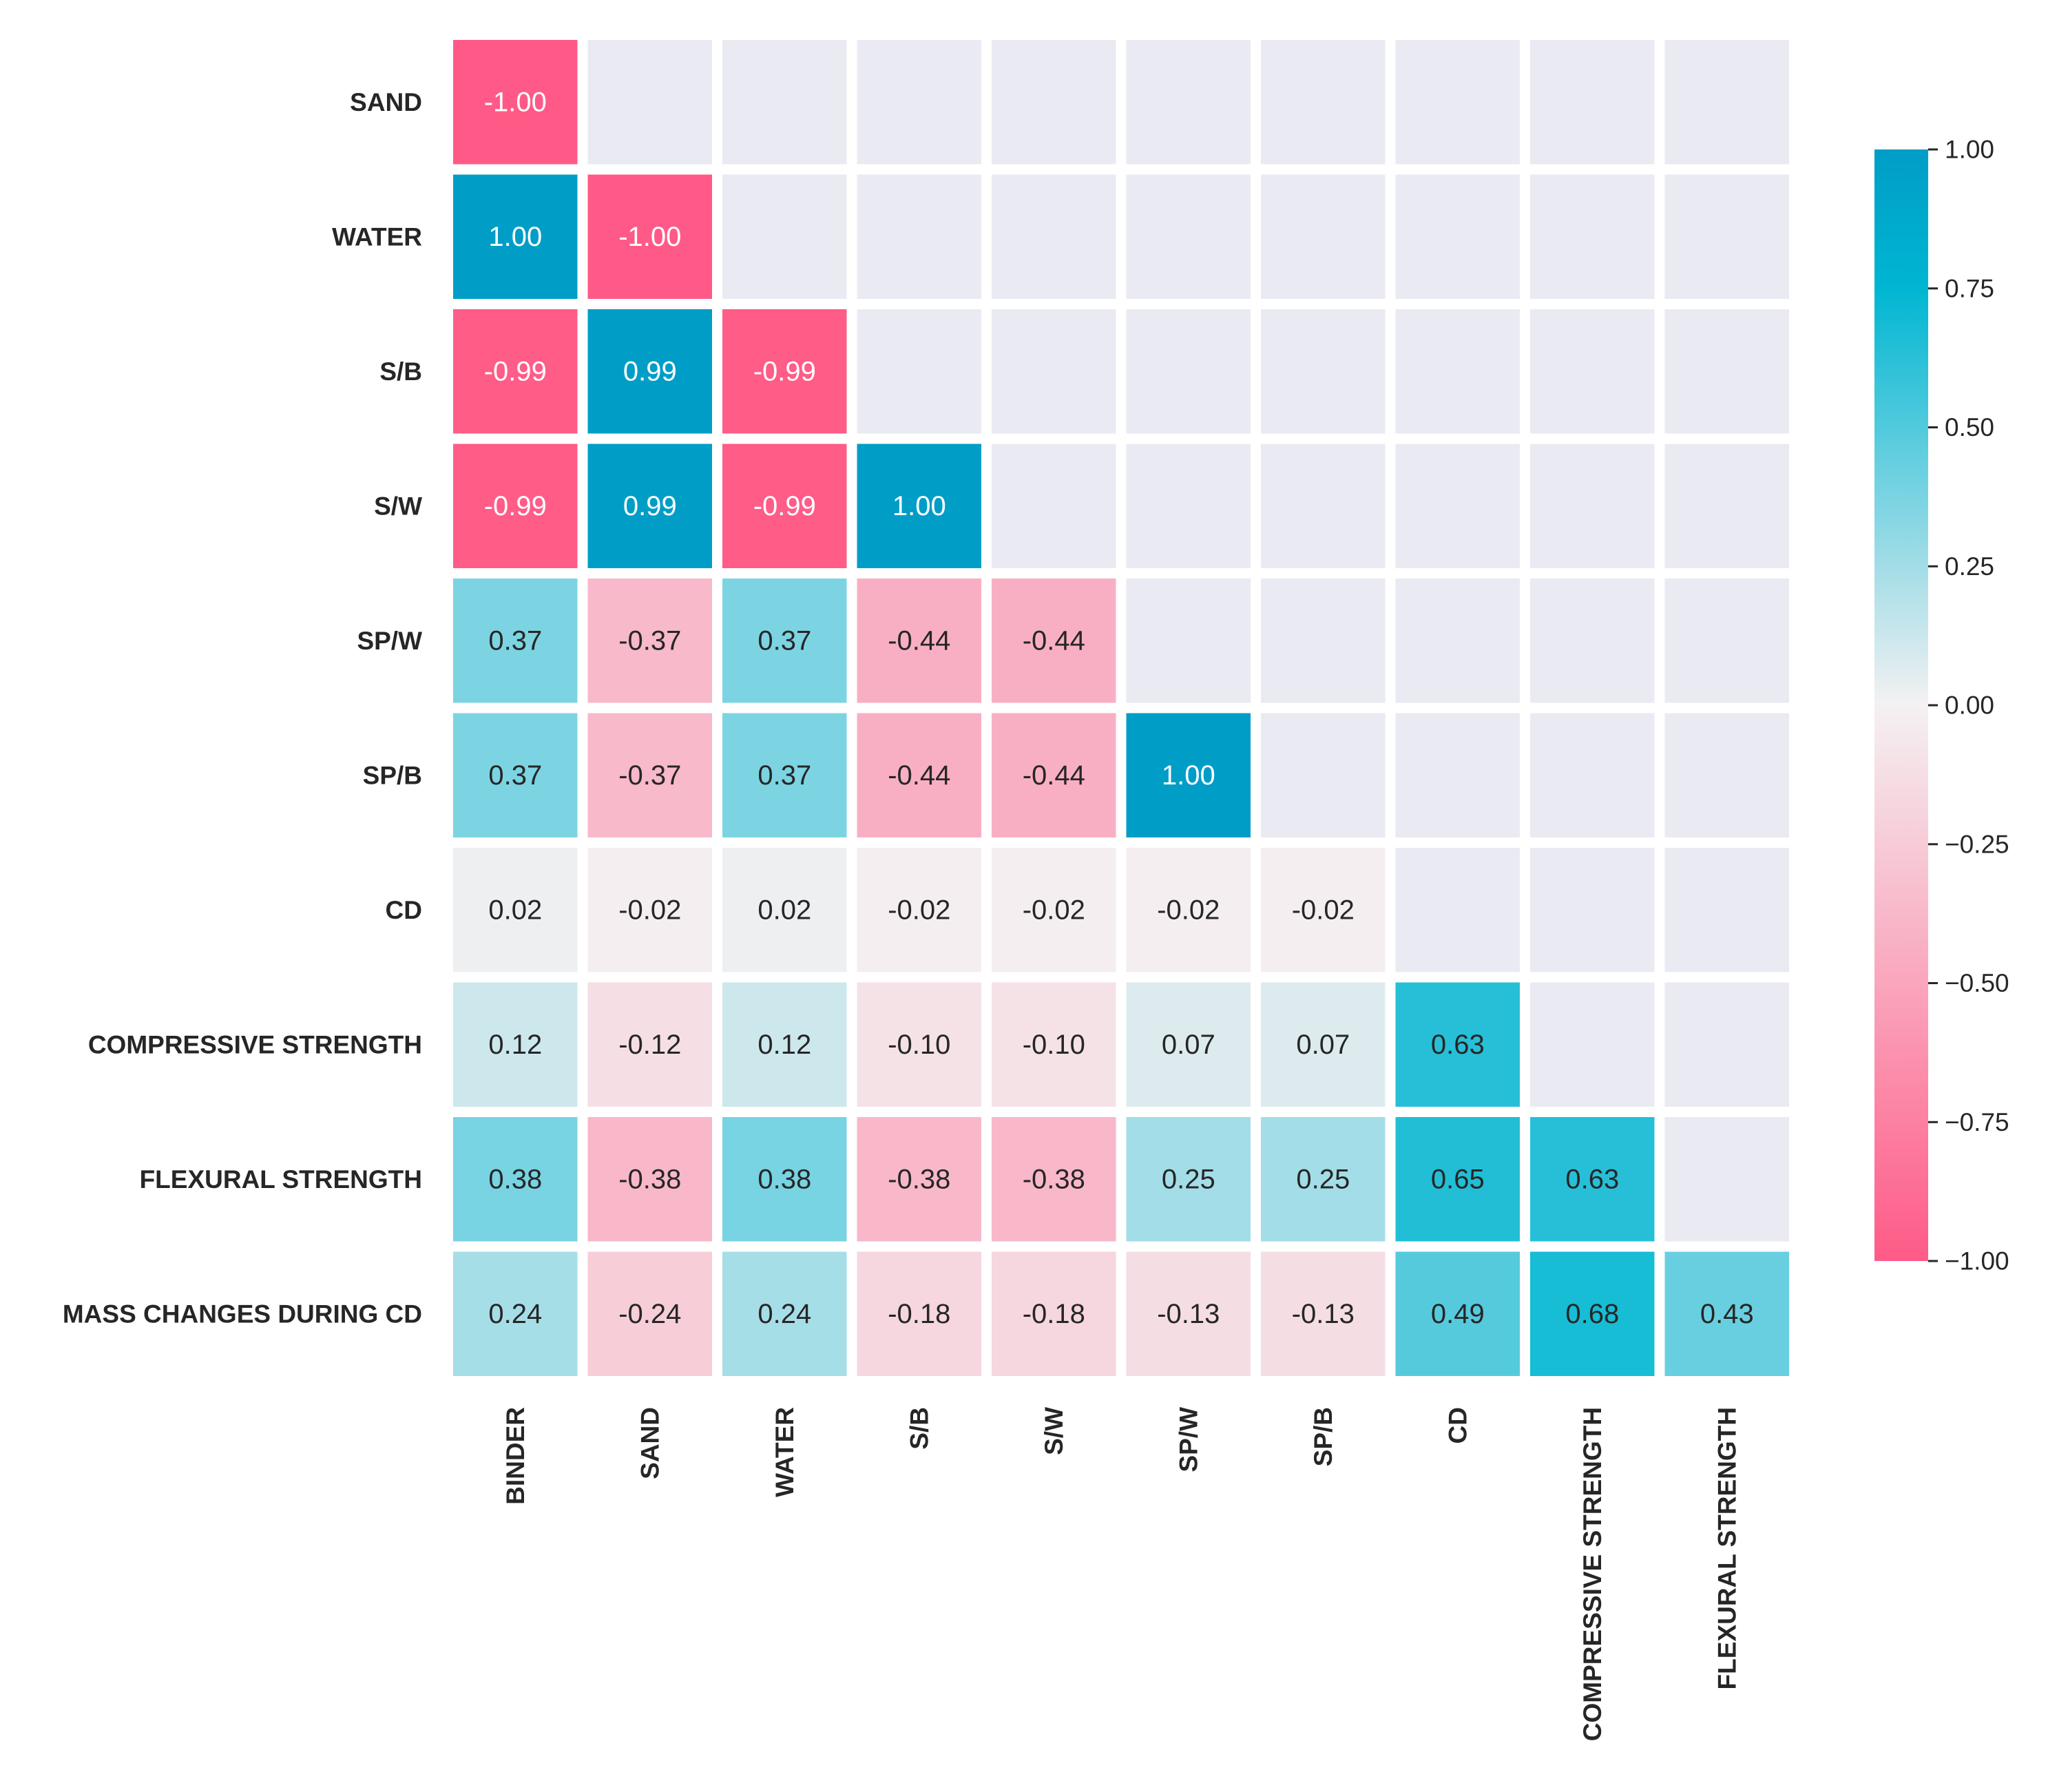  What do you see at coordinates (784, 372) in the screenshot?
I see `heatmap-cell-s-b-water` at bounding box center [784, 372].